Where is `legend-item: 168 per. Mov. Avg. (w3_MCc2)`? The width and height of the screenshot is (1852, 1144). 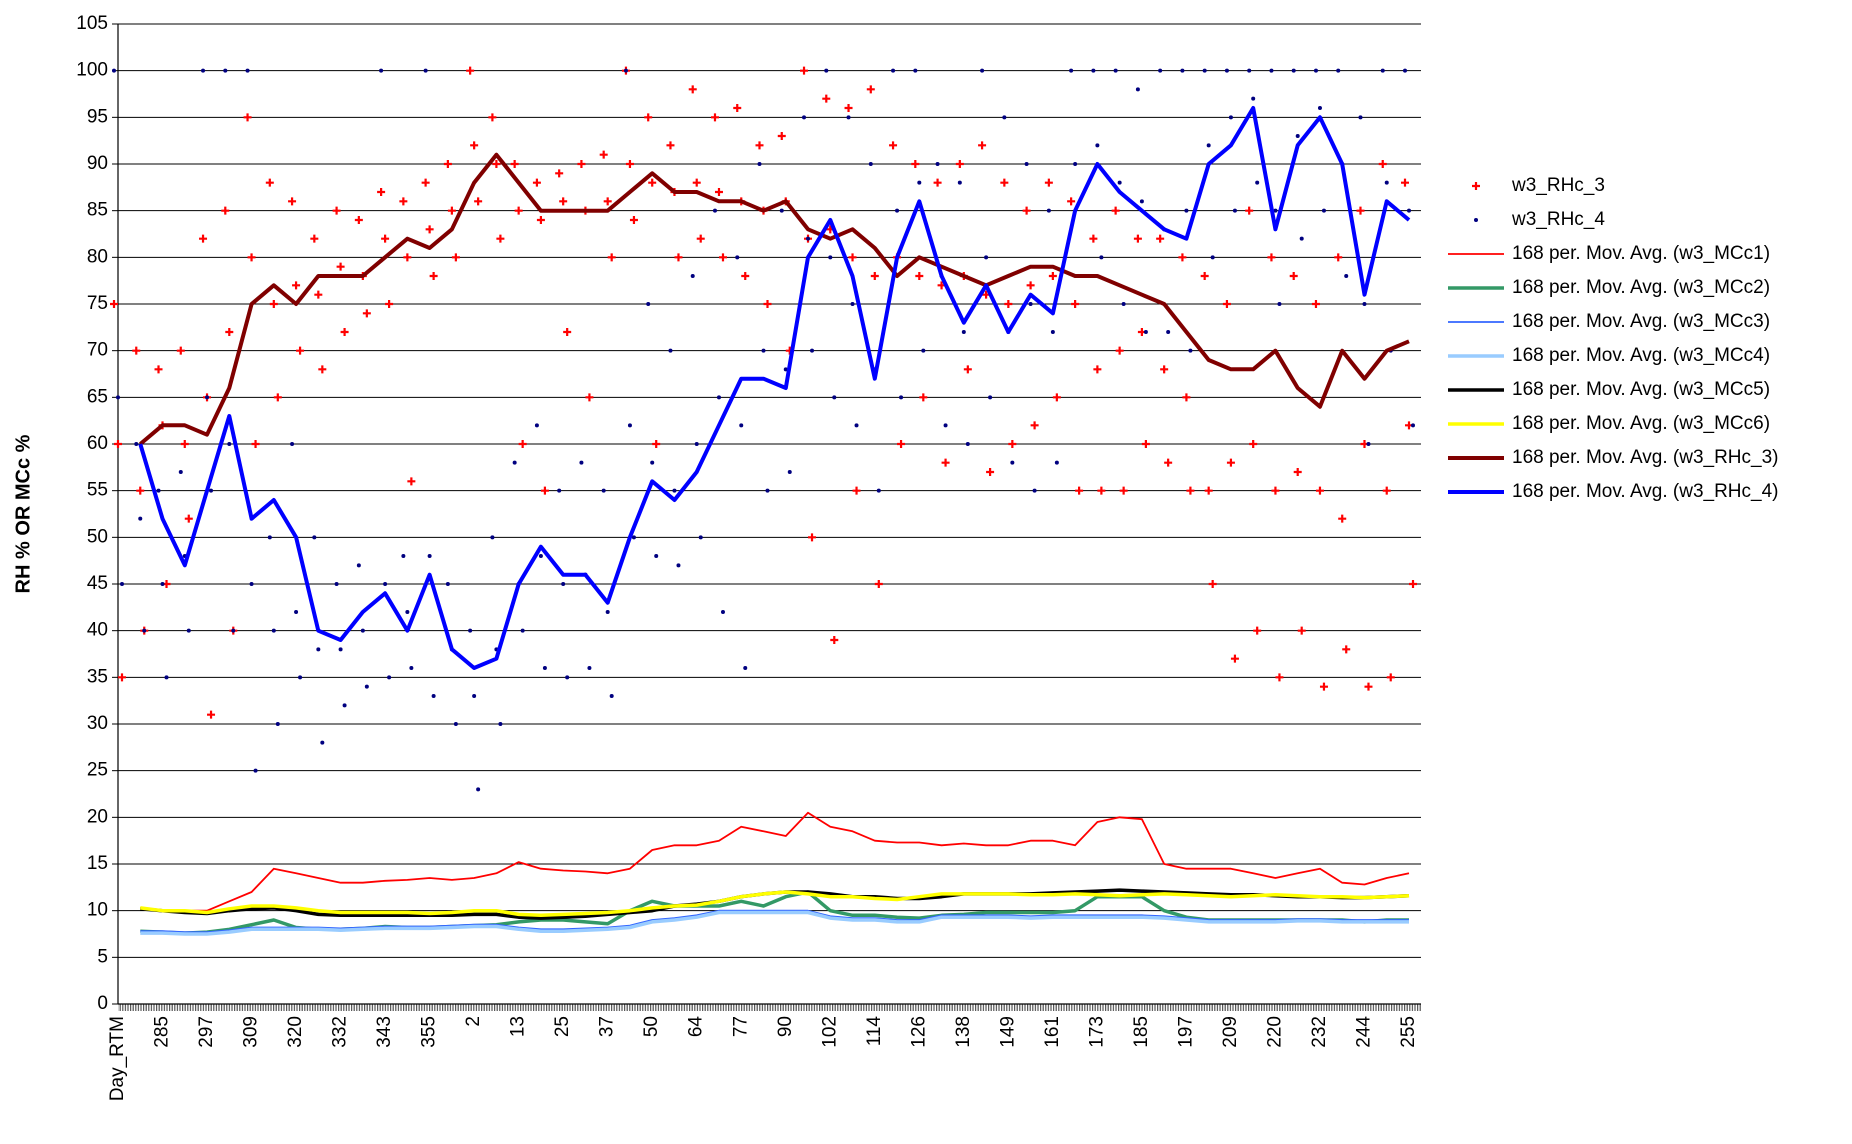 legend-item: 168 per. Mov. Avg. (w3_MCc2) is located at coordinates (1609, 287).